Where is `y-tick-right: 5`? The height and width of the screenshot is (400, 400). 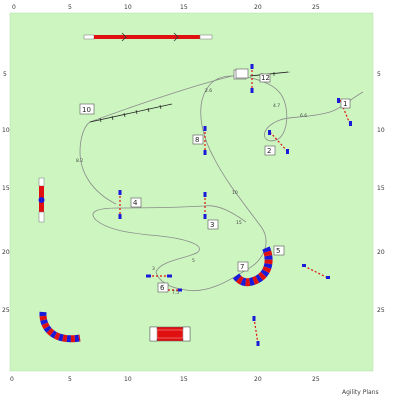
y-tick-right: 5 is located at coordinates (379, 74).